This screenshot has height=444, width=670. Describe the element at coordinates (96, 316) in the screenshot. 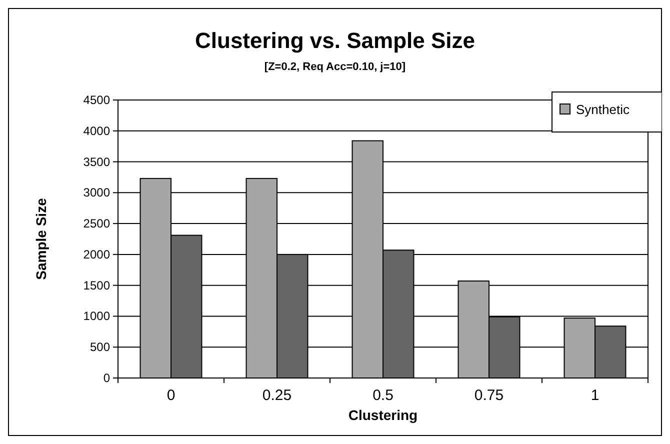

I see `y-tick-label: 1000` at that location.